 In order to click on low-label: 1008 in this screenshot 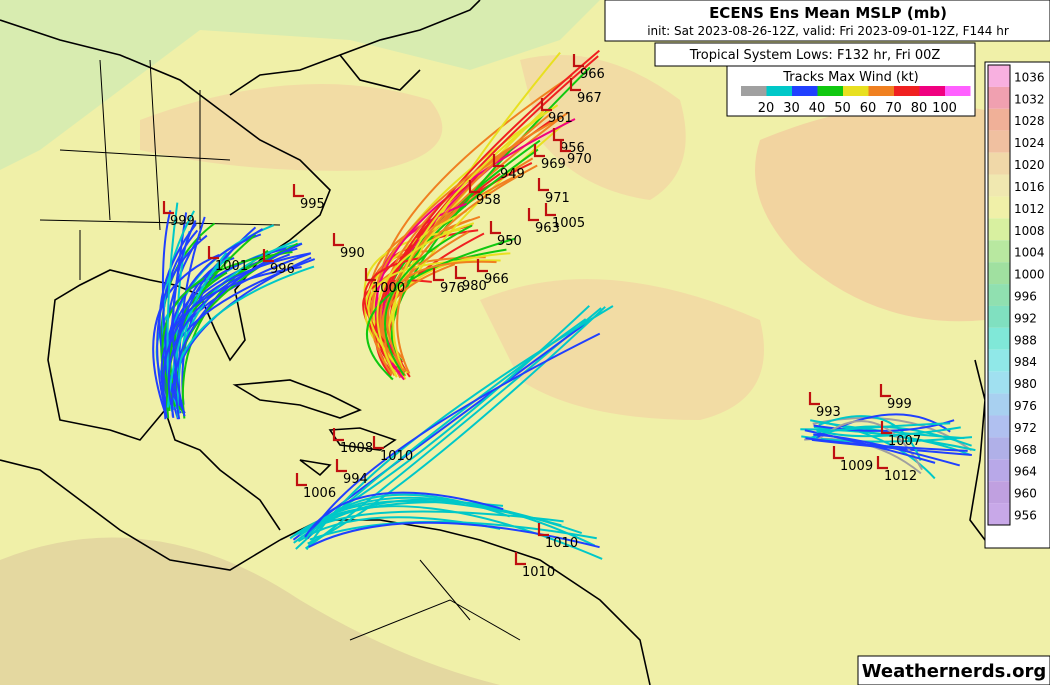, I will do `click(356, 448)`.